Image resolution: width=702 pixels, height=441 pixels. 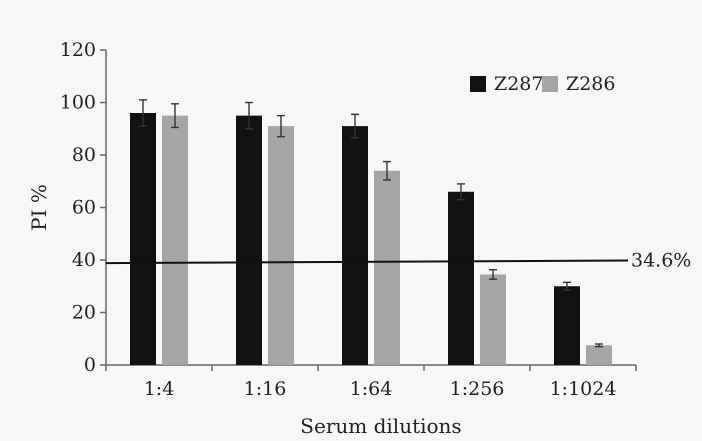 I want to click on legend: Z287 Z286, so click(x=542, y=84).